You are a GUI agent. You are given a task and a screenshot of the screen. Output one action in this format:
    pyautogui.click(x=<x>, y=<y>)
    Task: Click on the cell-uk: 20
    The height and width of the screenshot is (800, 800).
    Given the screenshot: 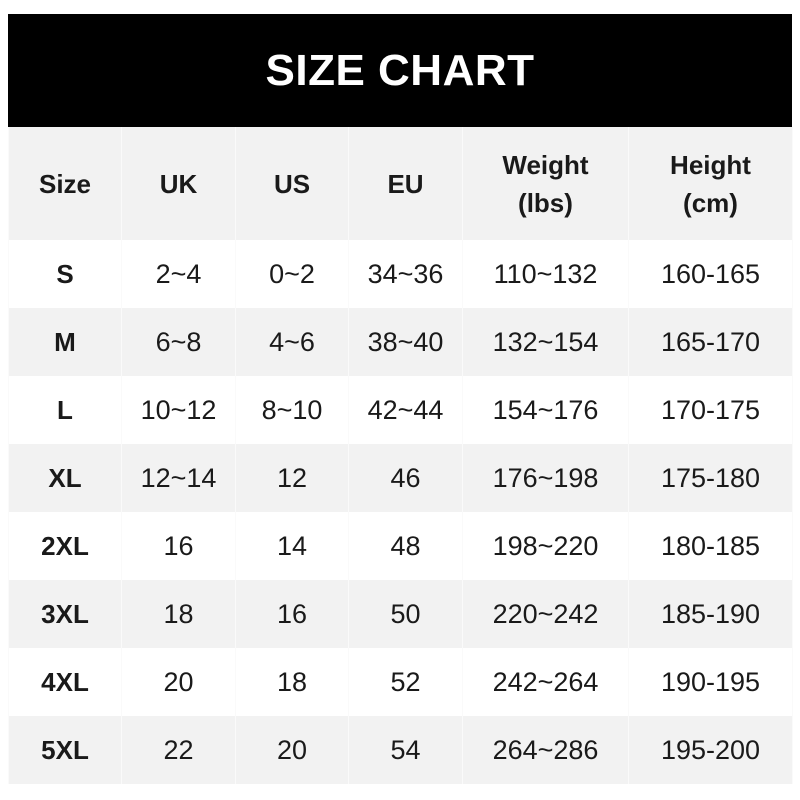 What is the action you would take?
    pyautogui.click(x=178, y=682)
    